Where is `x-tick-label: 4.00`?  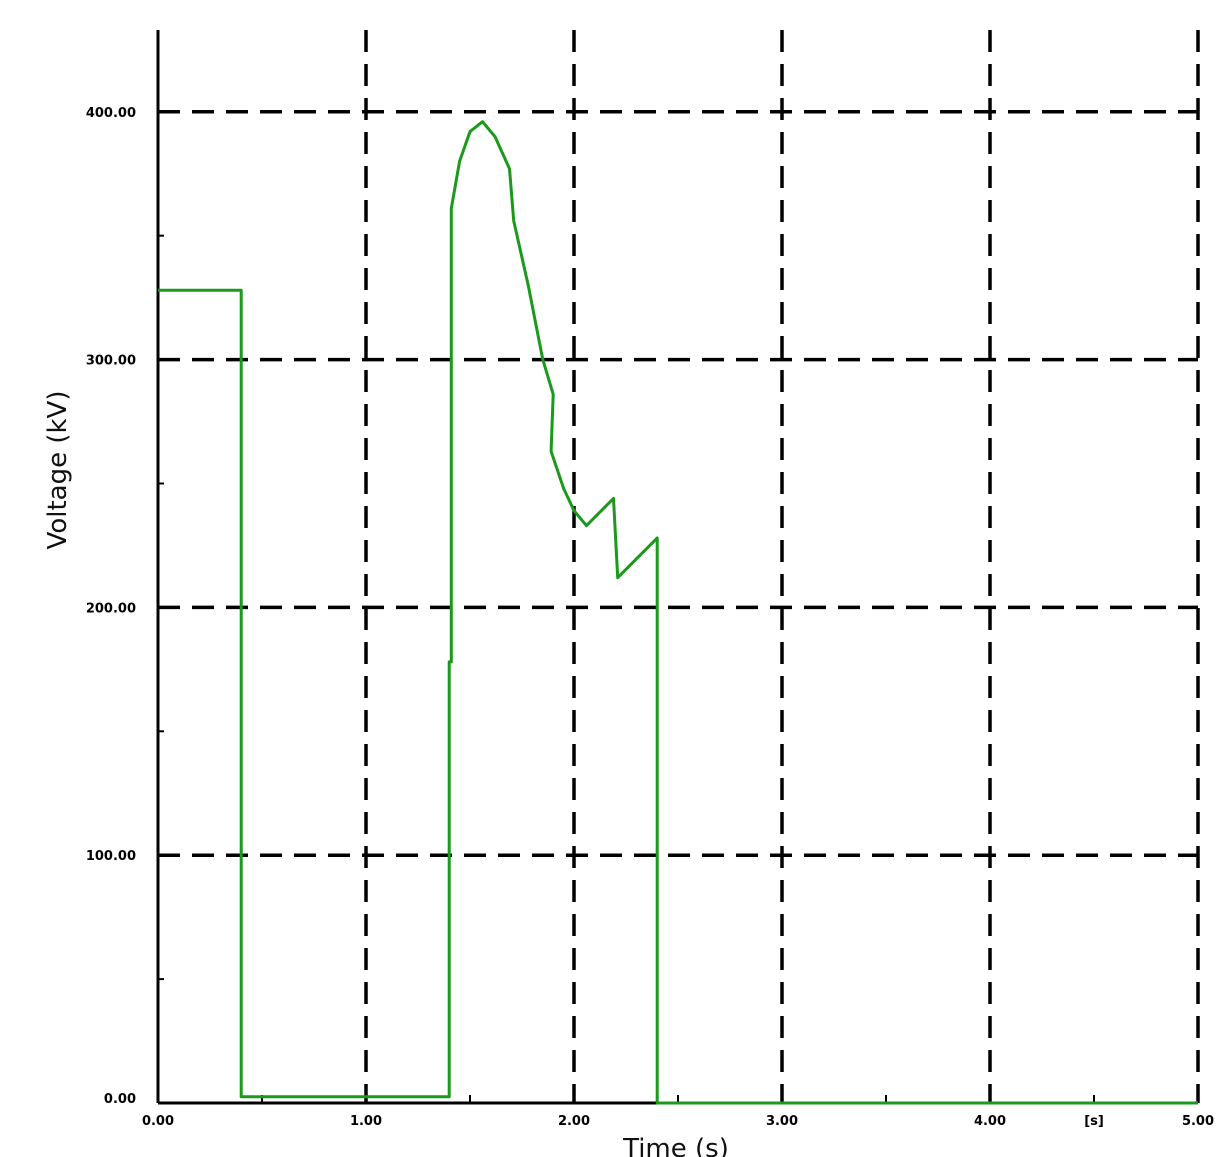 x-tick-label: 4.00 is located at coordinates (990, 1121).